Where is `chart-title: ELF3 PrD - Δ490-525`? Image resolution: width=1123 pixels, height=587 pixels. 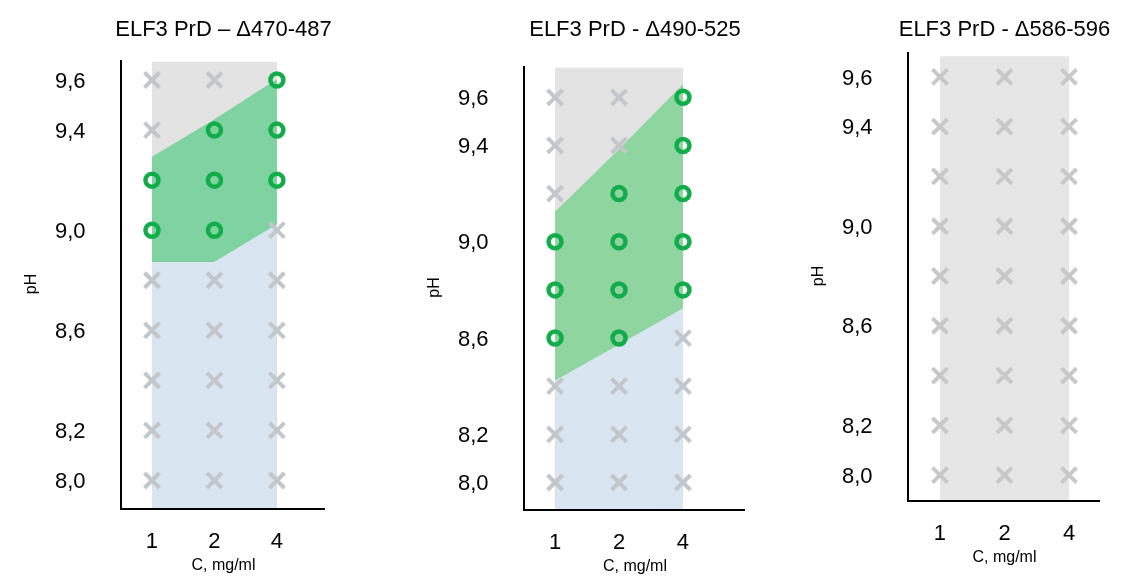
chart-title: ELF3 PrD - Δ490-525 is located at coordinates (635, 28).